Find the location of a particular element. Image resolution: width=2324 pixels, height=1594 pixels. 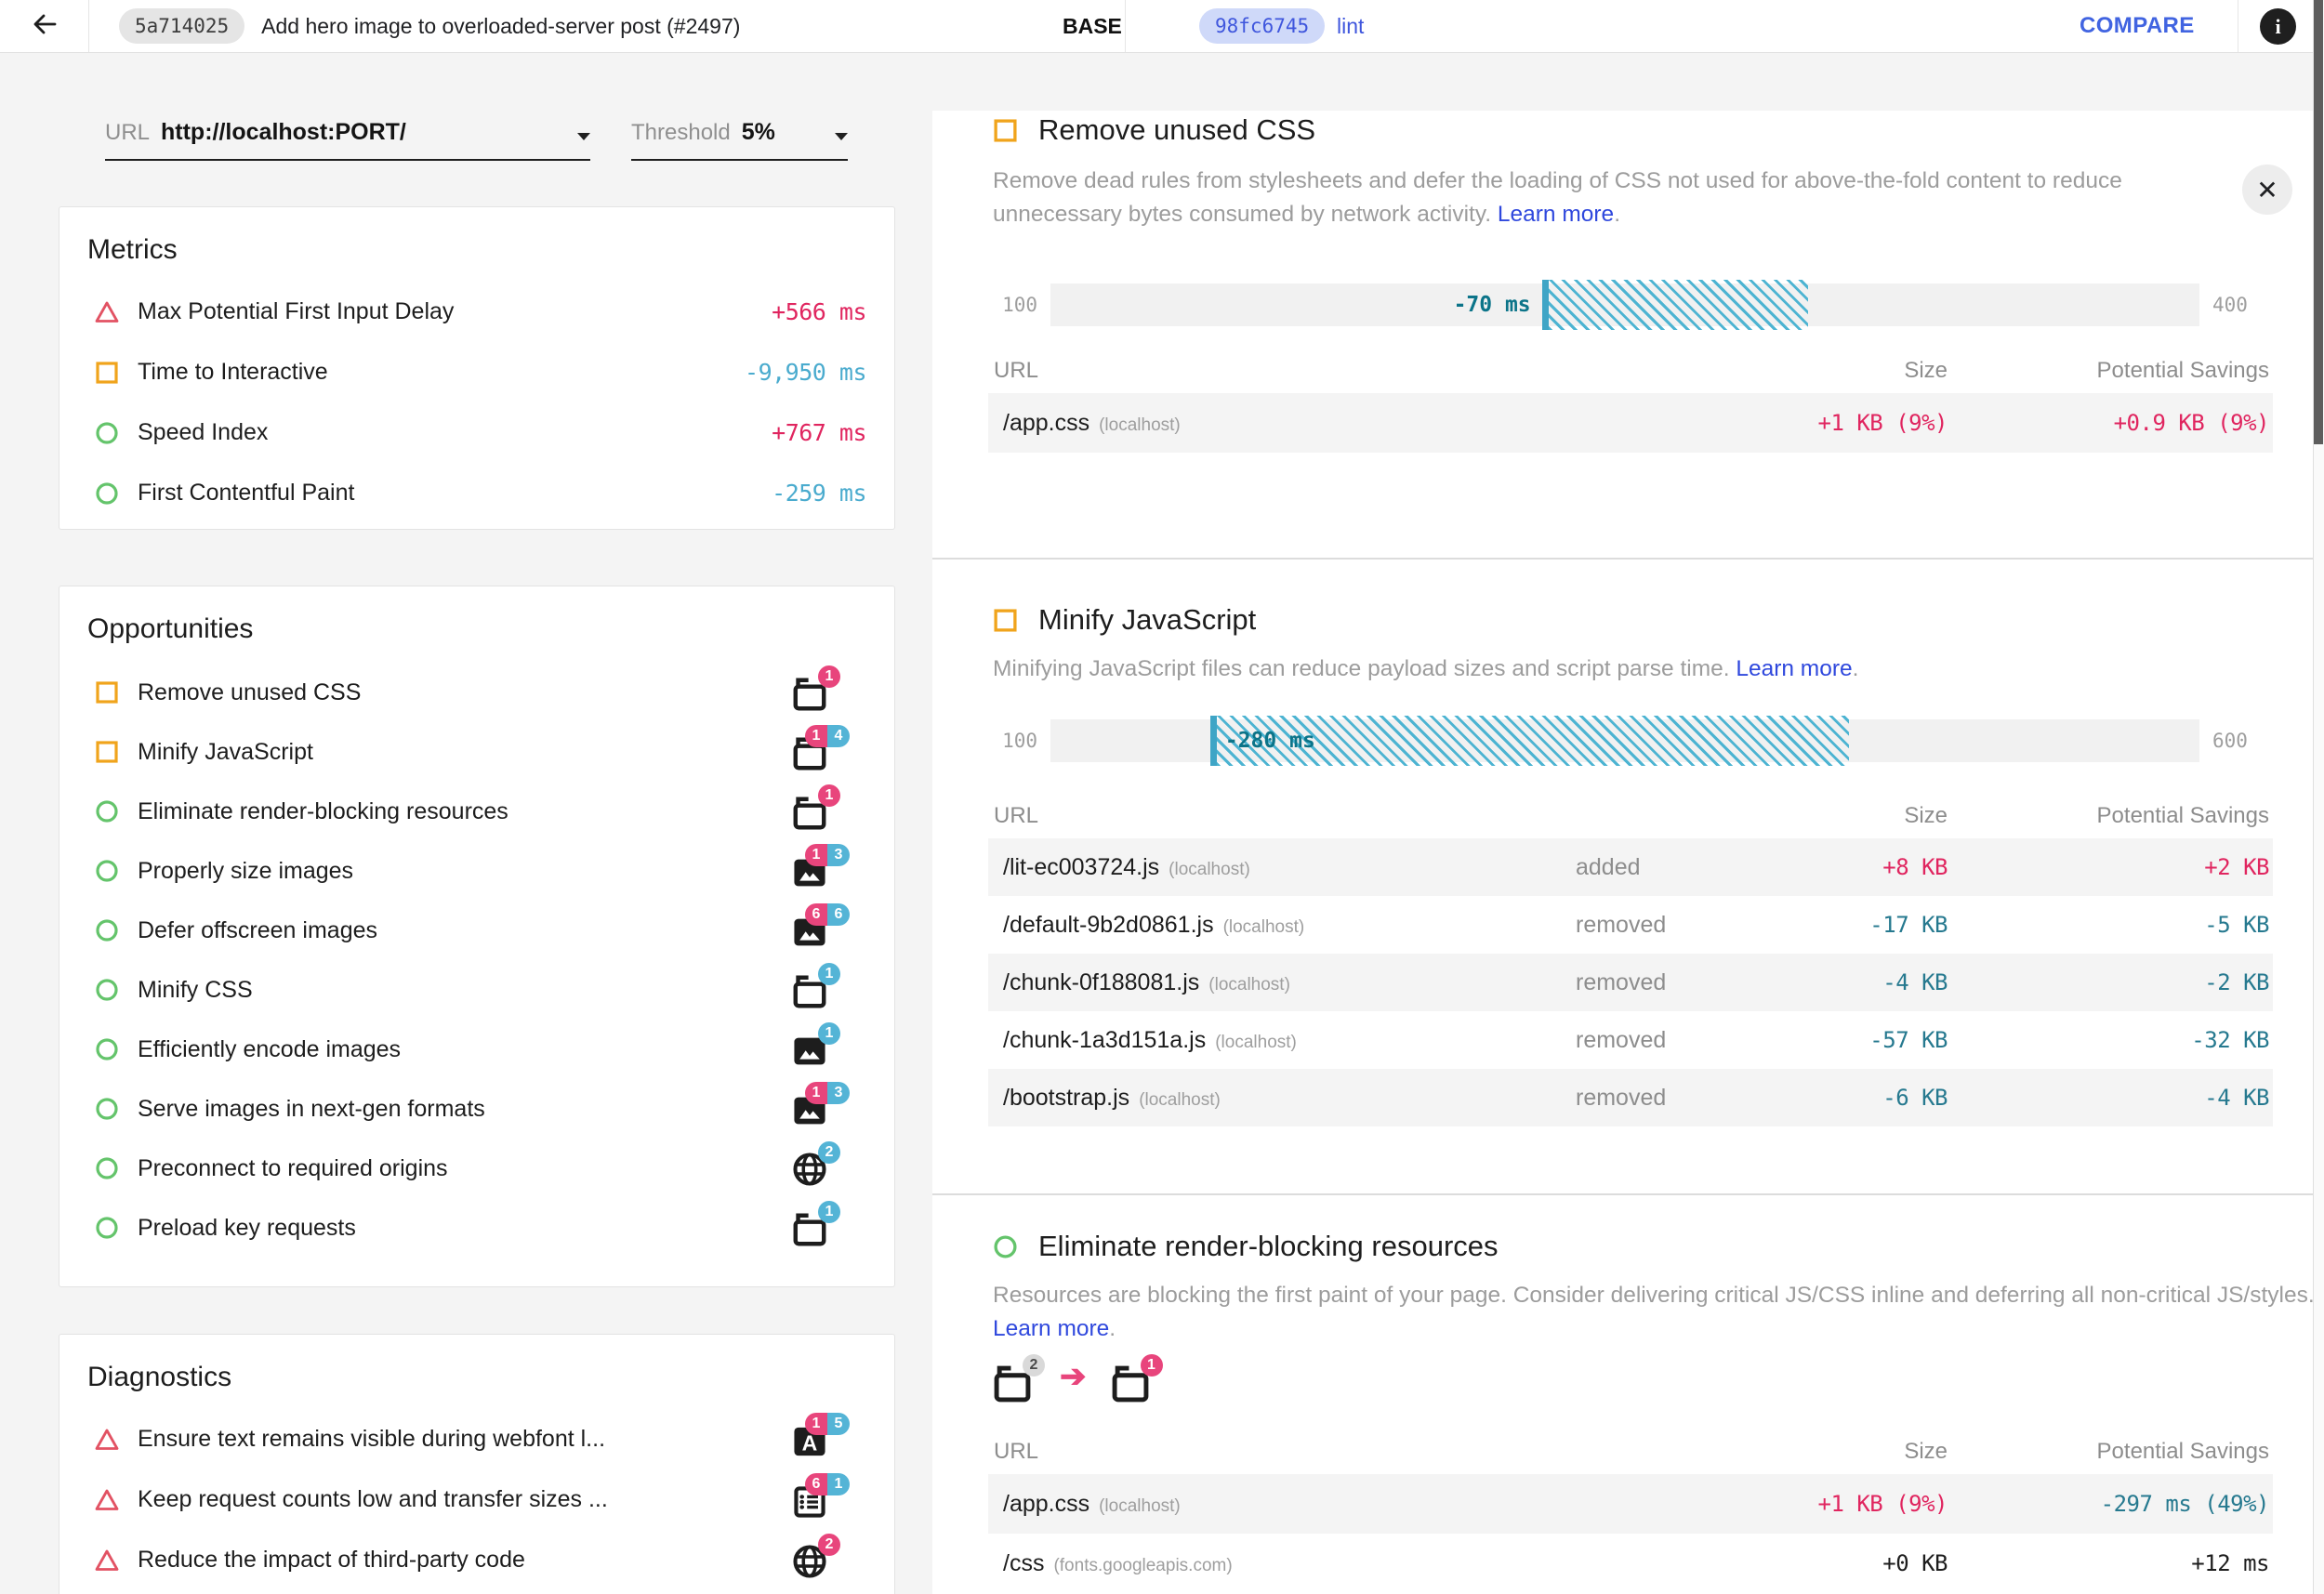

resource-host: (localhost) is located at coordinates (1256, 1042).